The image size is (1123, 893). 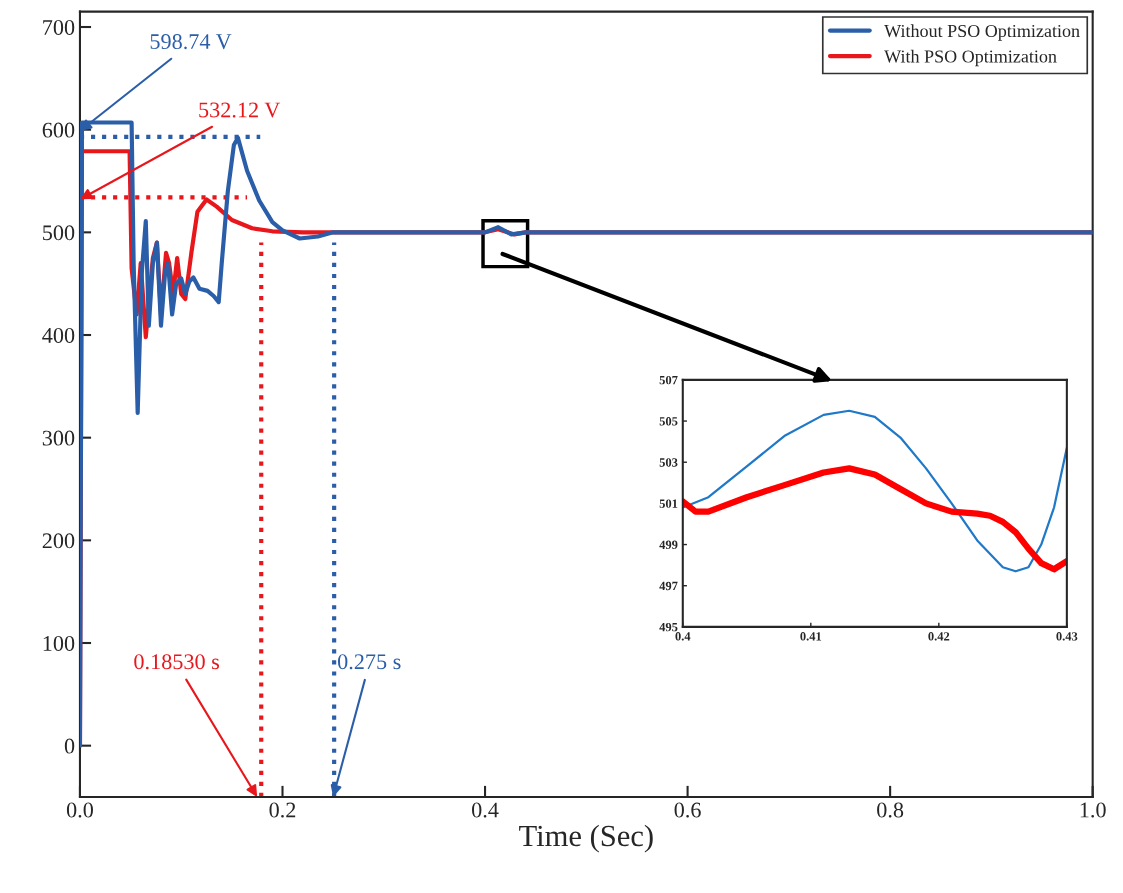 I want to click on line-series, so click(x=874, y=491).